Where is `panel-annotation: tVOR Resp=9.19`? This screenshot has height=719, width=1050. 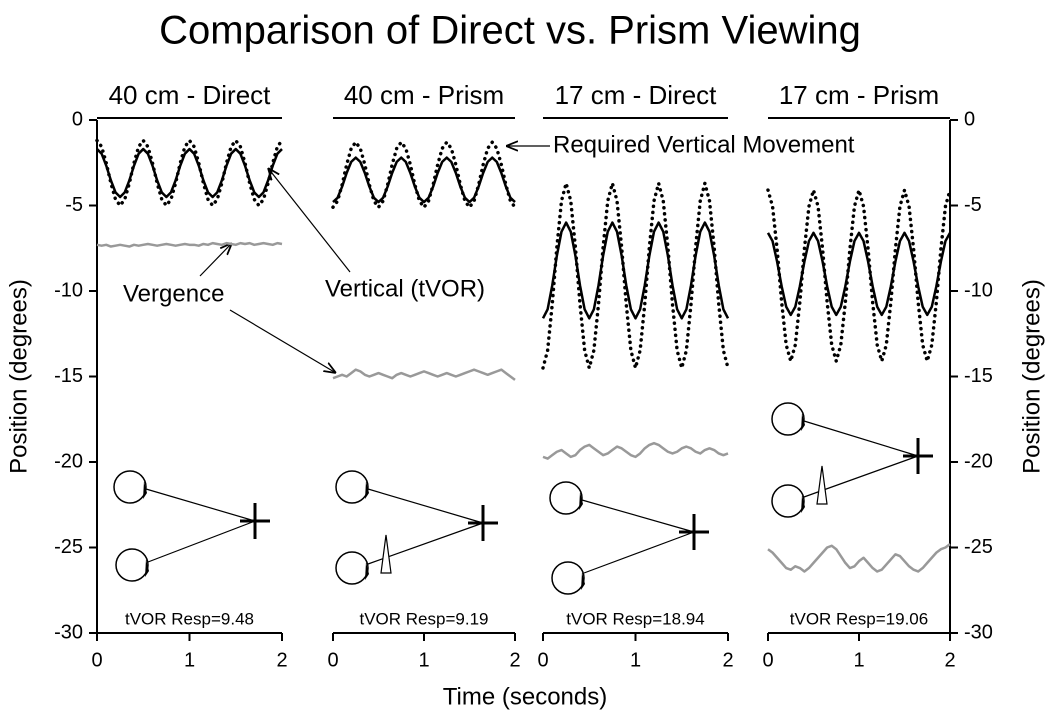
panel-annotation: tVOR Resp=9.19 is located at coordinates (424, 618).